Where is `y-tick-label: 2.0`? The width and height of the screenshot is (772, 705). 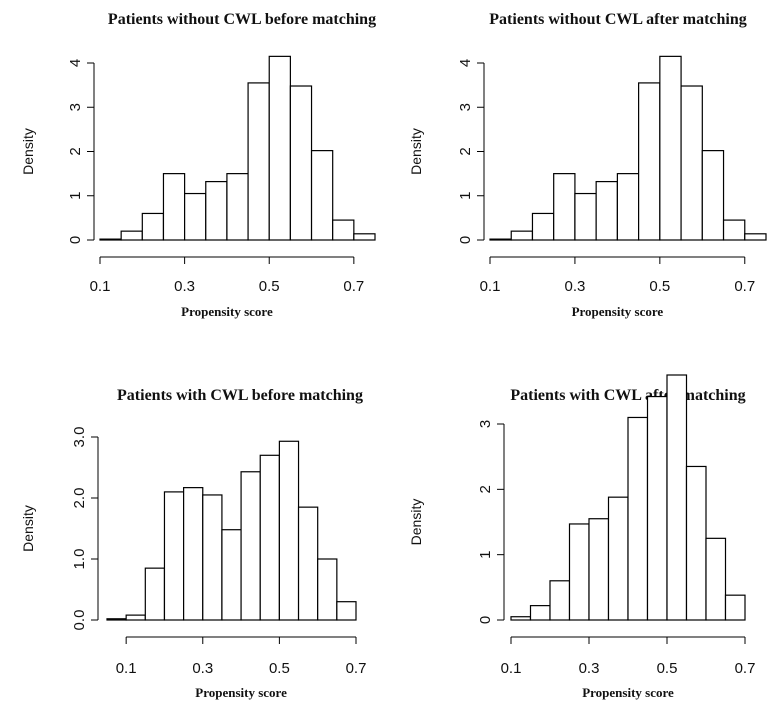
y-tick-label: 2.0 is located at coordinates (79, 498).